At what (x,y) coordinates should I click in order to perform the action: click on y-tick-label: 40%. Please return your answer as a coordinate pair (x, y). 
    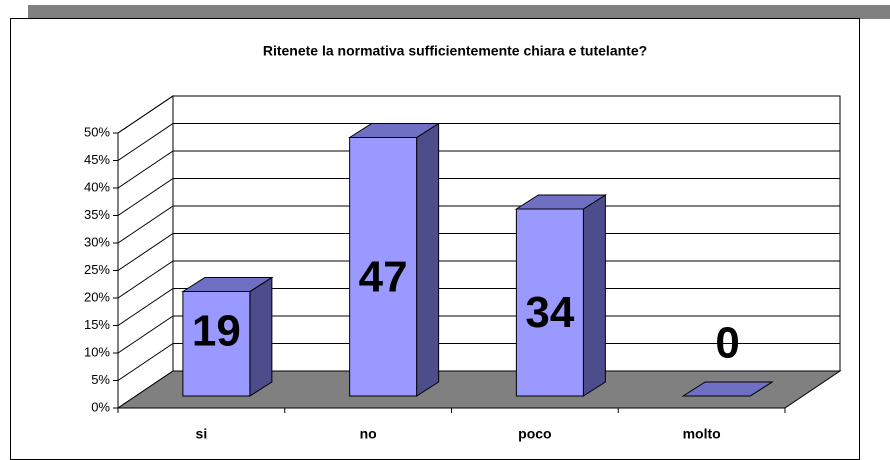
    Looking at the image, I should click on (97, 186).